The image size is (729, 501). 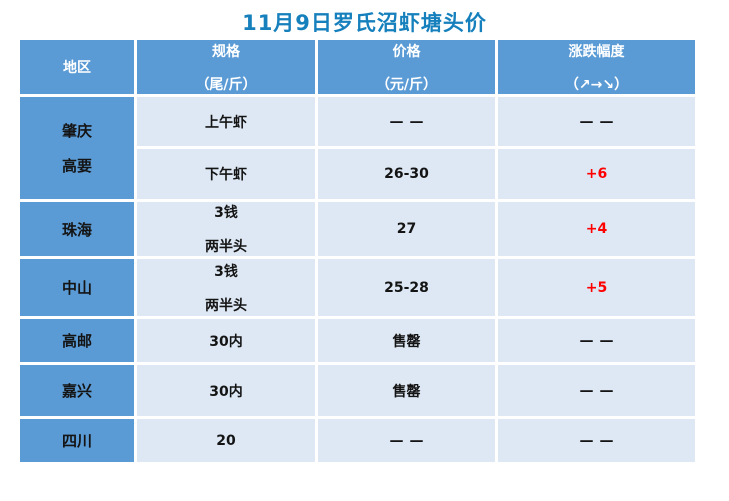 I want to click on spec-value: 上午虾, so click(x=226, y=122).